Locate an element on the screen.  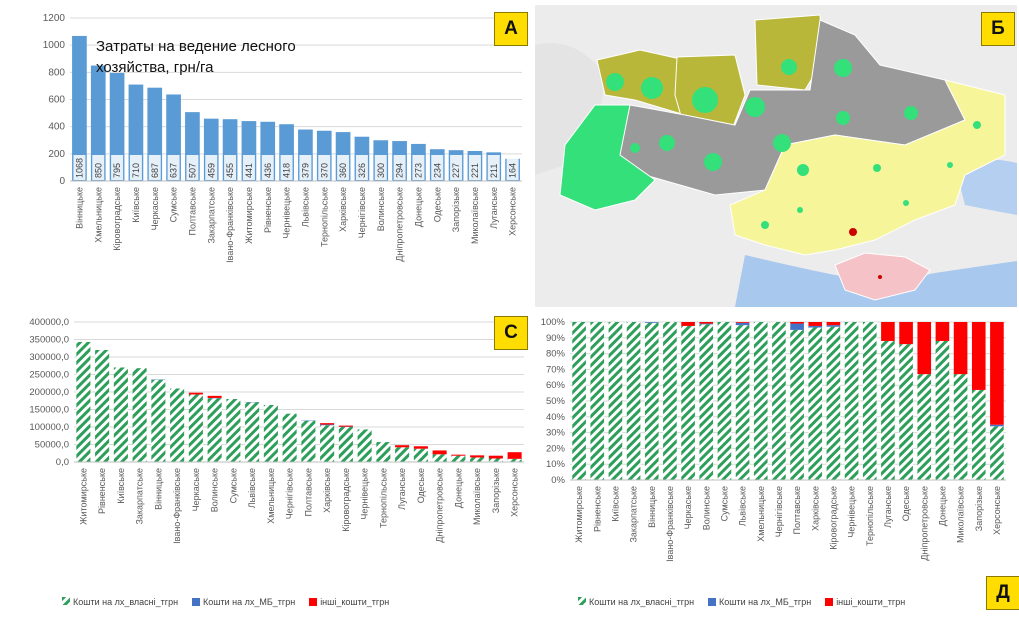
x-tick-label: Кіровоградське is located at coordinates (346, 500).